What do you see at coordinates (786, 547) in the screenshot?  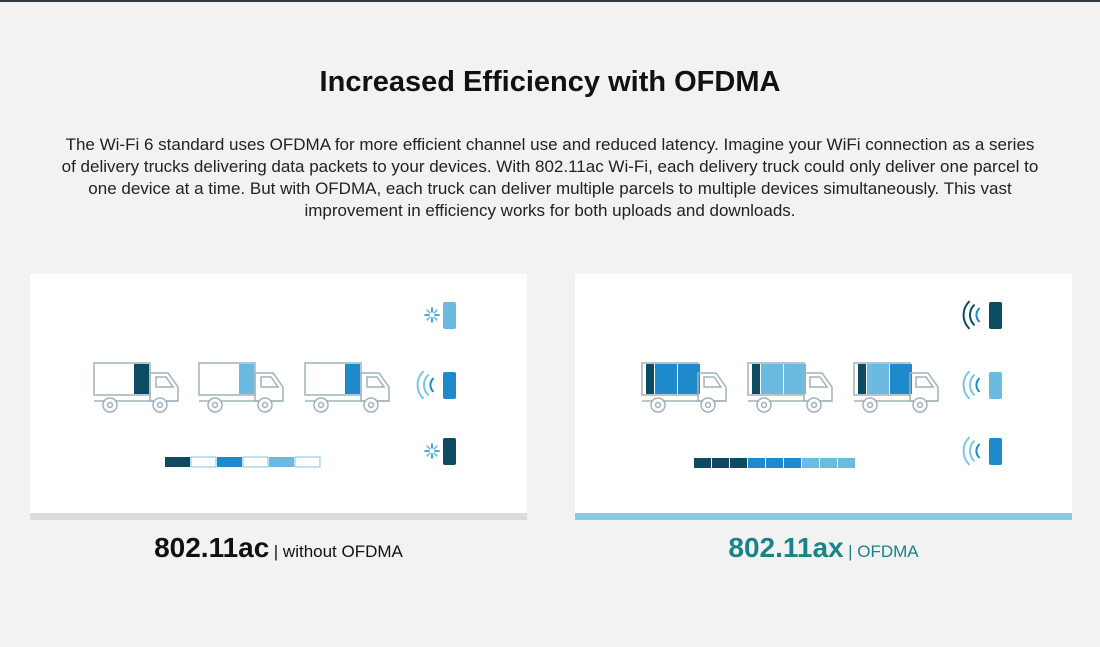 I see `caption-title: 802.11ax` at bounding box center [786, 547].